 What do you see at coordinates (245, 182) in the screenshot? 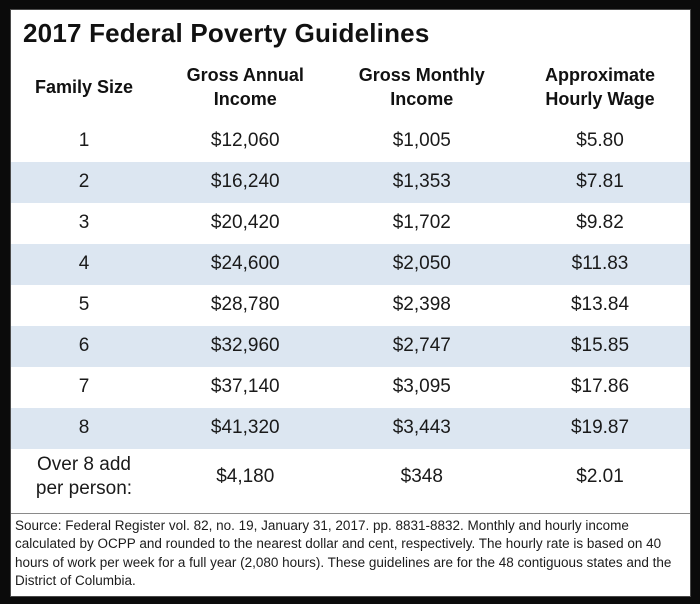
I see `annual-income-cell: $16,240` at bounding box center [245, 182].